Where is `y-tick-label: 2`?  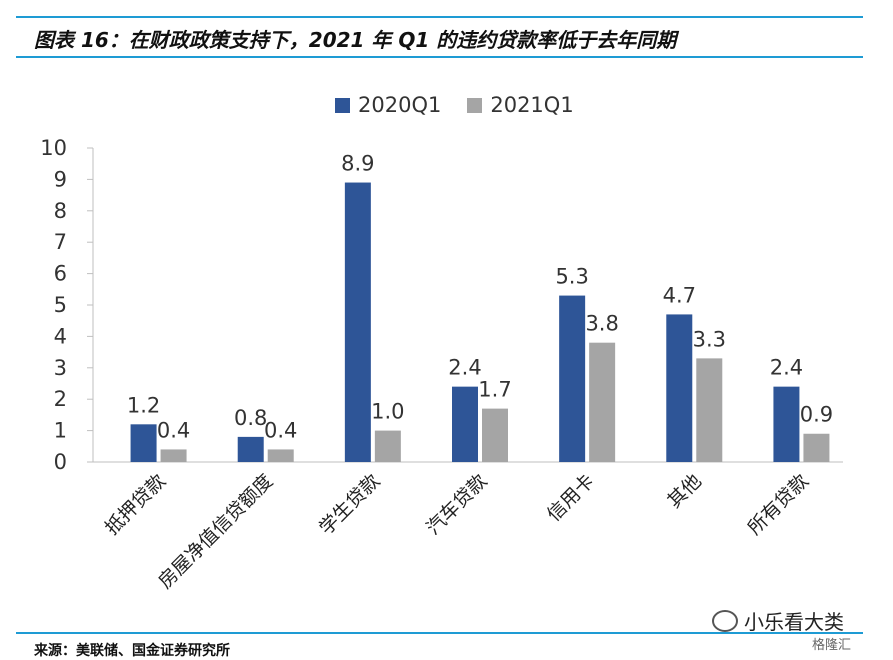
y-tick-label: 2 is located at coordinates (60, 399).